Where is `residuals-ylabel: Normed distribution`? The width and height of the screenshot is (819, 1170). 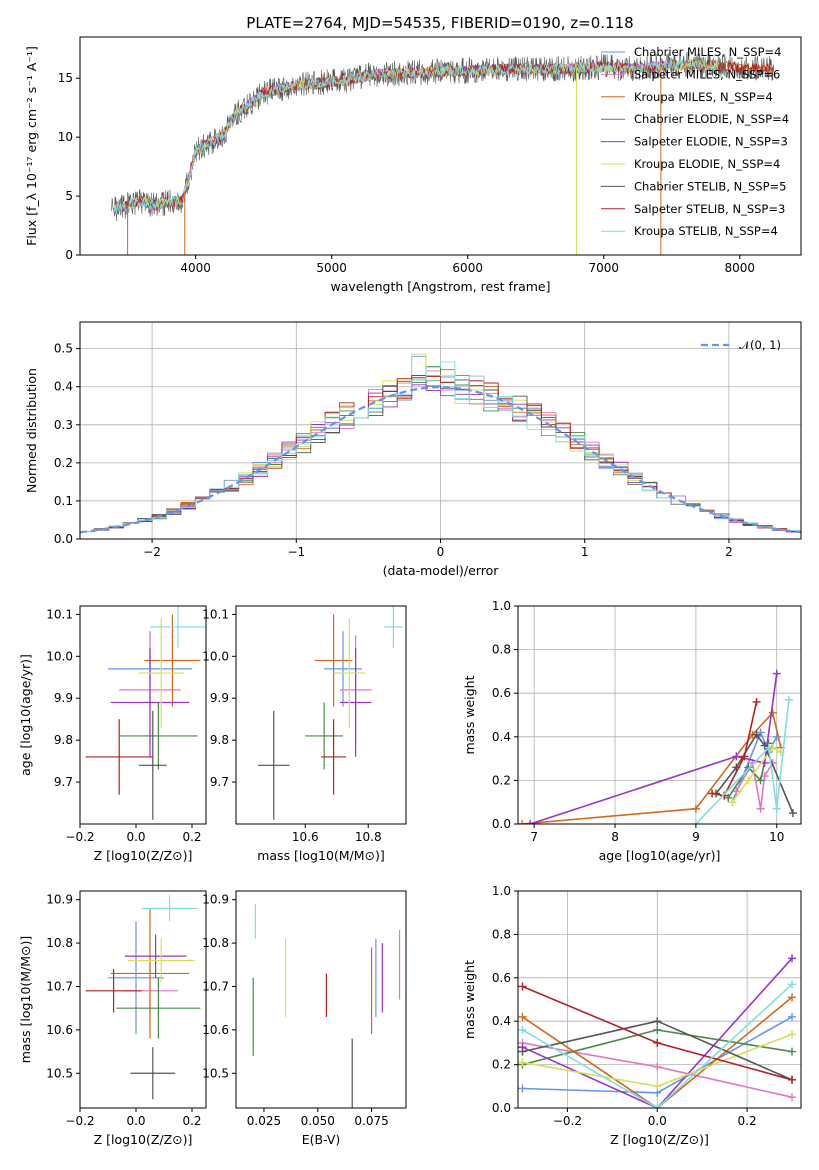
residuals-ylabel: Normed distribution is located at coordinates (31, 430).